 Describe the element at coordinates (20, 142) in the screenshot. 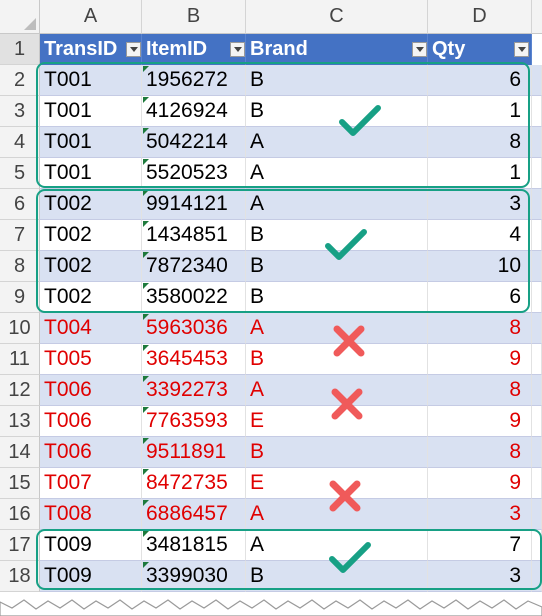

I see `row-header: 4` at that location.